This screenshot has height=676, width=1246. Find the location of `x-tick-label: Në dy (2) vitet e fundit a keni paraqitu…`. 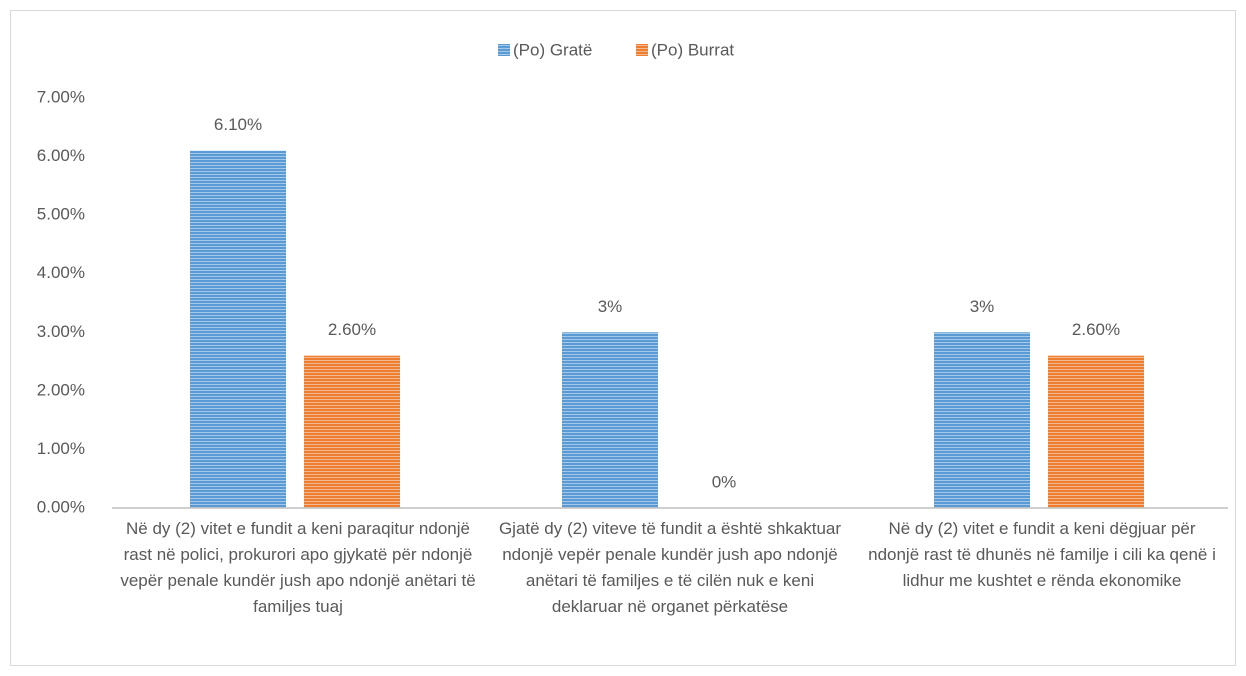

x-tick-label: Në dy (2) vitet e fundit a keni paraqitu… is located at coordinates (298, 567).